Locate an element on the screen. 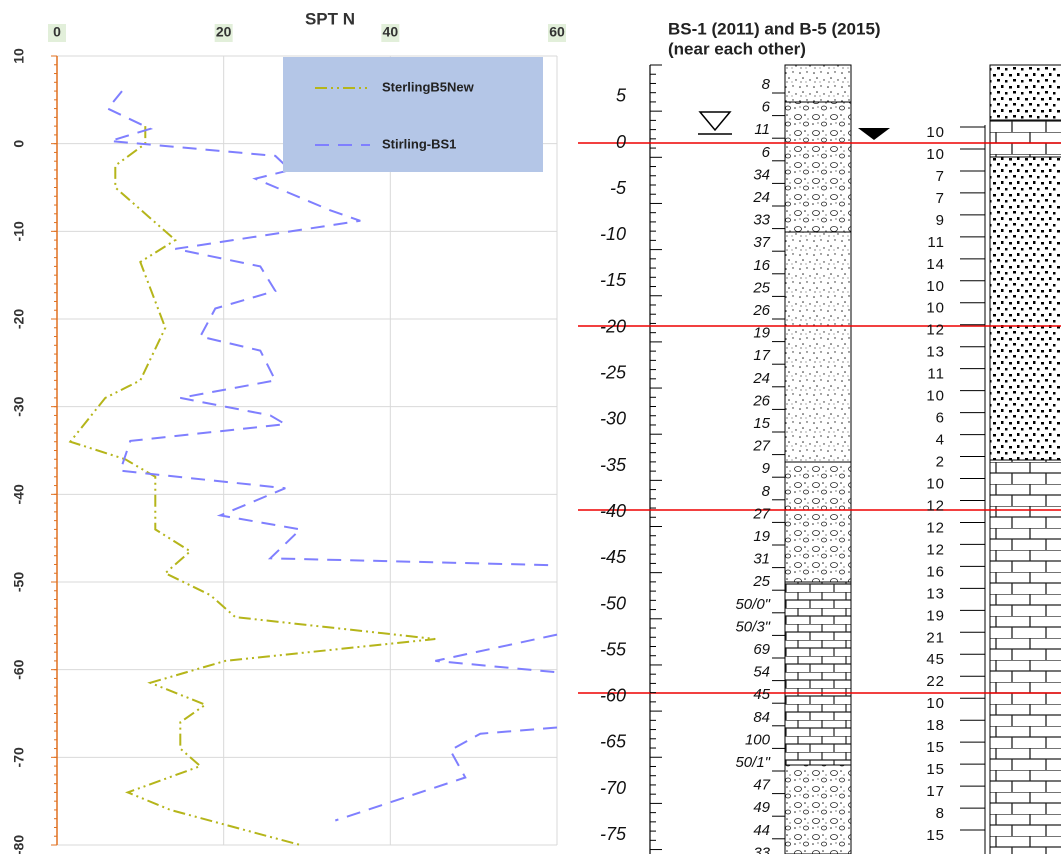 Image resolution: width=1061 pixels, height=859 pixels. elevation-label: 0 is located at coordinates (621, 142).